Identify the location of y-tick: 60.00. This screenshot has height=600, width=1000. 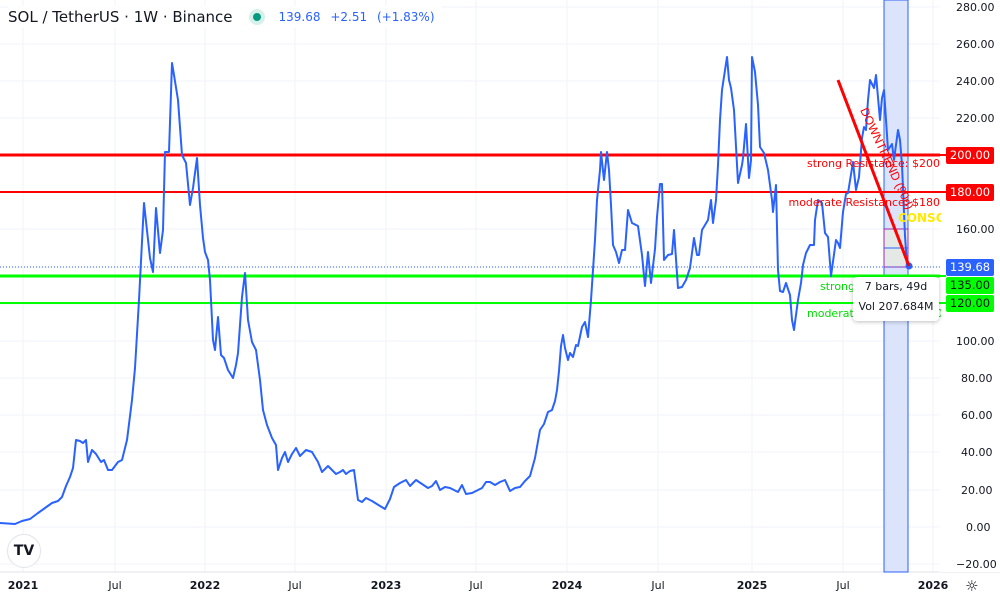
(977, 415).